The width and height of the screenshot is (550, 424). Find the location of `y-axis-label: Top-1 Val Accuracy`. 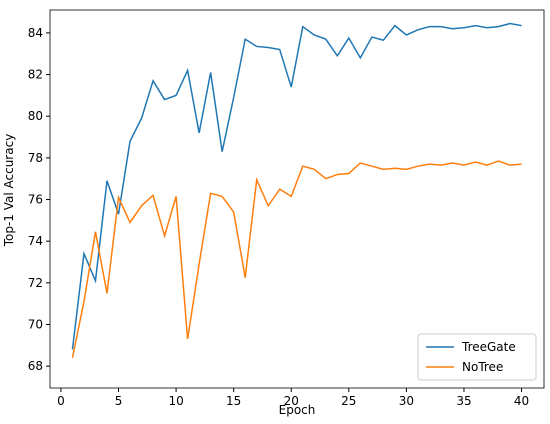

y-axis-label: Top-1 Val Accuracy is located at coordinates (9, 191).